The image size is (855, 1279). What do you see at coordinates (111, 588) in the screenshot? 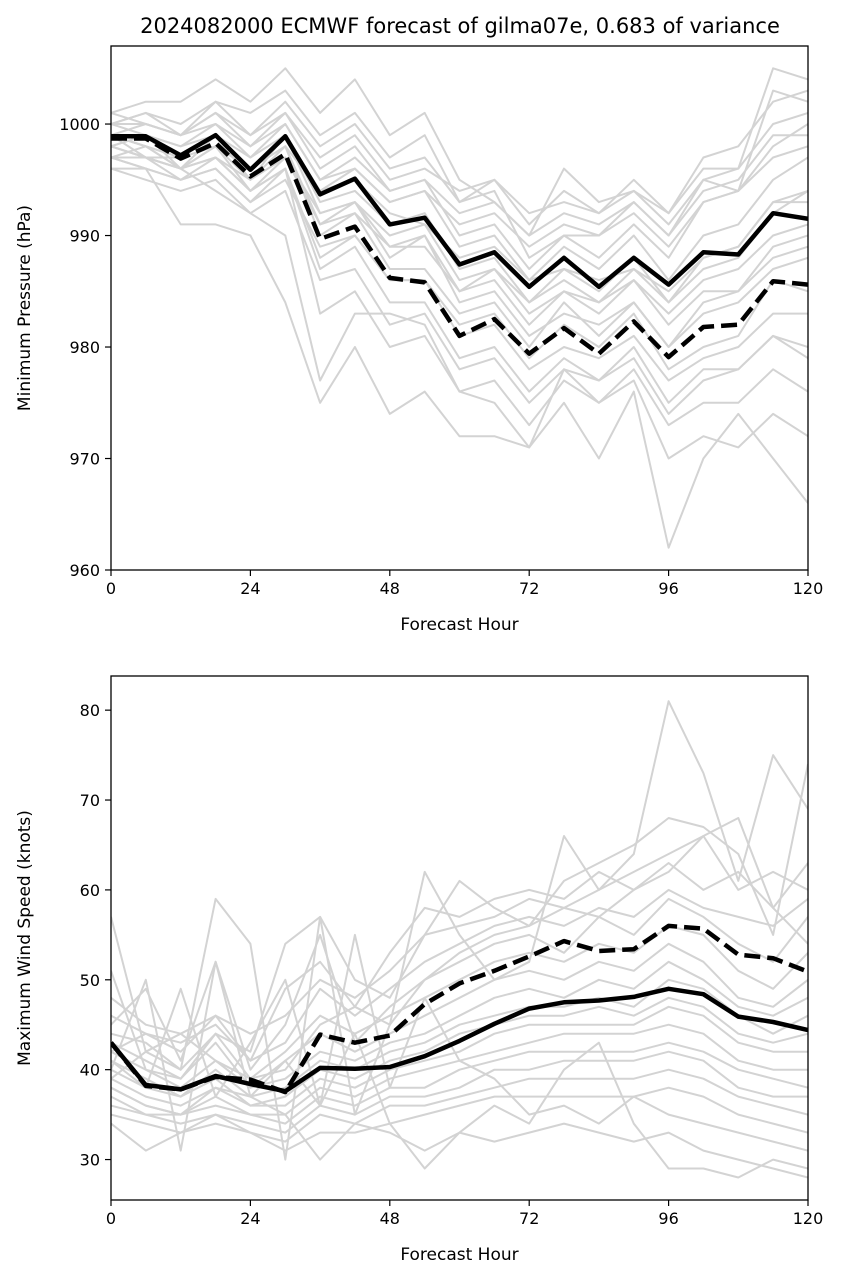
I see `pressure-x-tick-label: 0` at bounding box center [111, 588].